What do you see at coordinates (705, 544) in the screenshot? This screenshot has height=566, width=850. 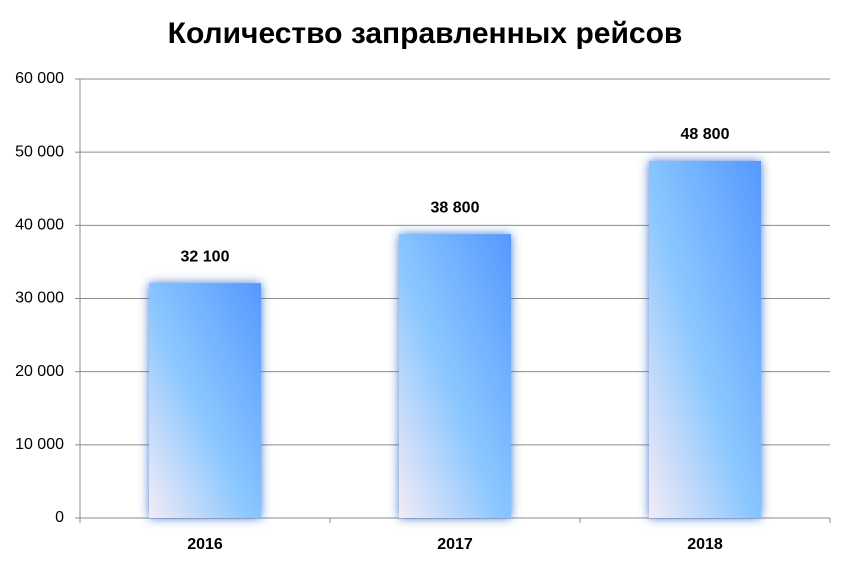 I see `x-tick-label: 2018` at bounding box center [705, 544].